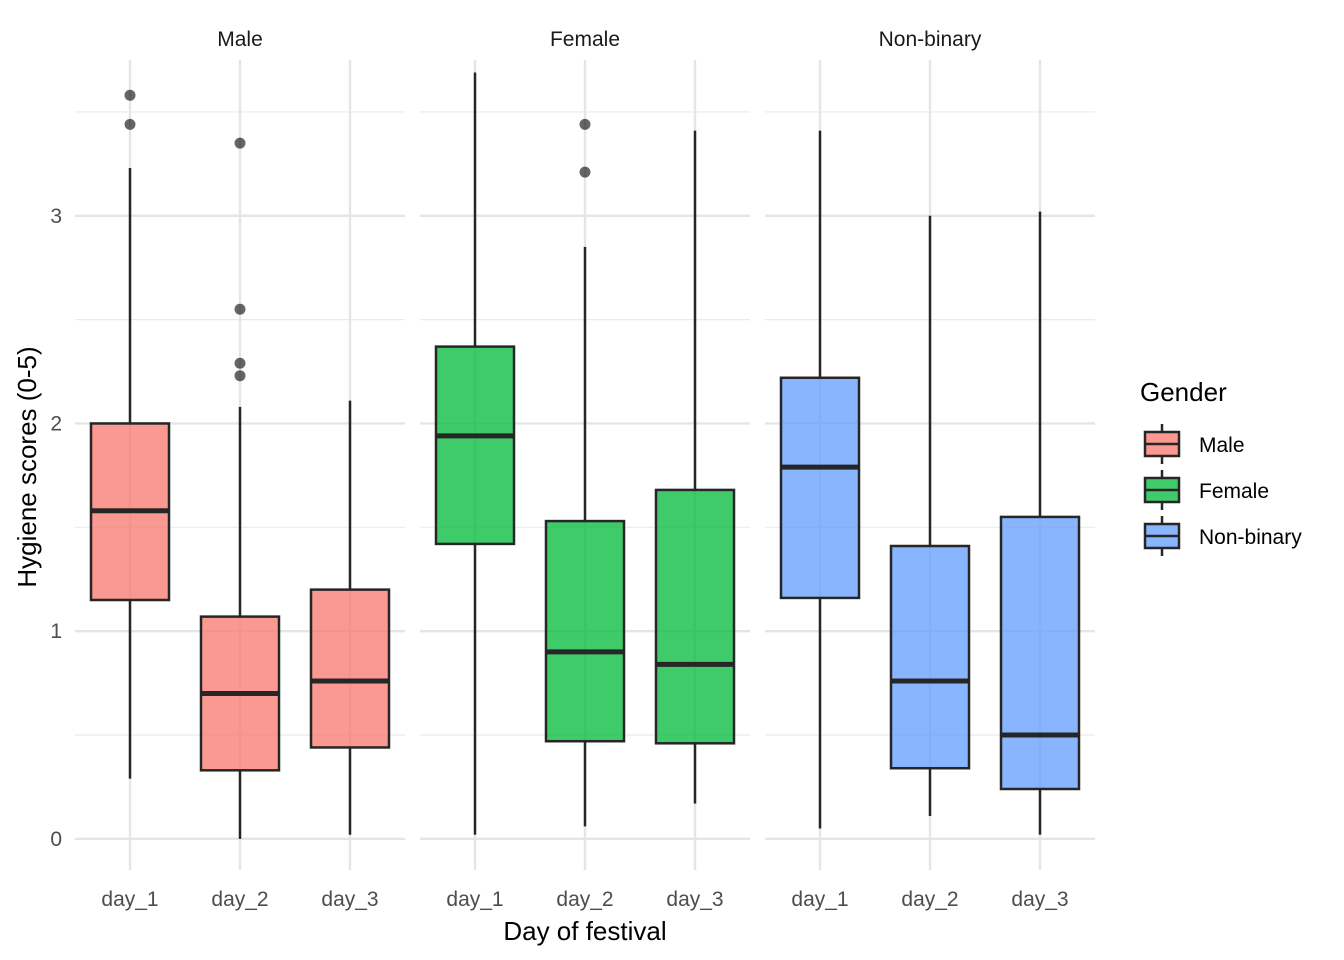 Image resolution: width=1344 pixels, height=960 pixels. I want to click on y-tick-label: 1, so click(56, 631).